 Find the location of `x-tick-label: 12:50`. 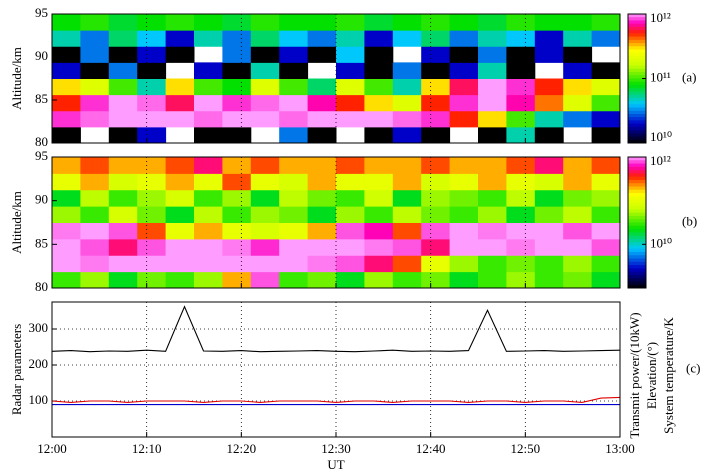

x-tick-label: 12:50 is located at coordinates (526, 448).